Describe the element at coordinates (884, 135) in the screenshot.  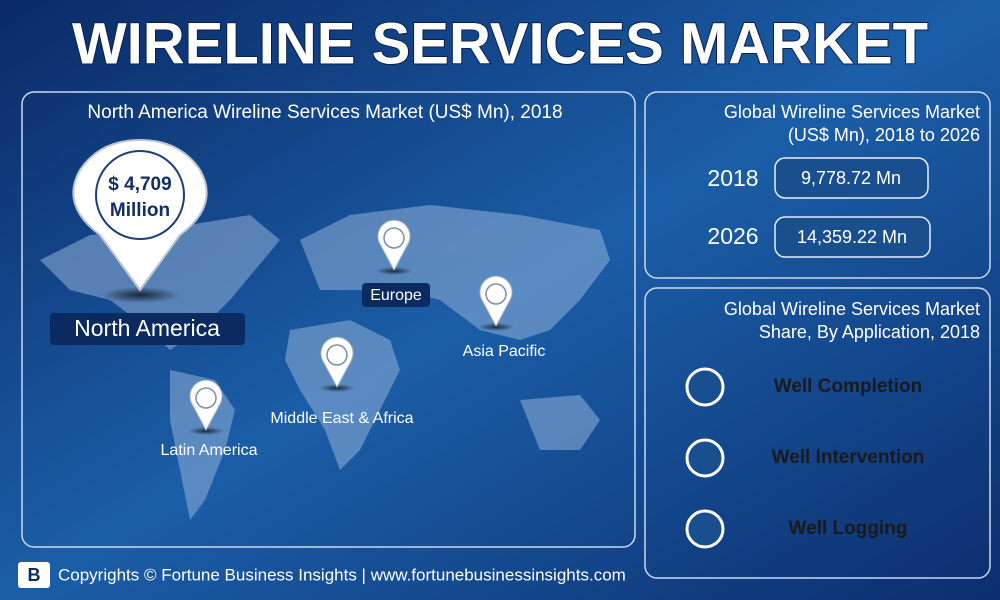
I see `global-panel-title: (US$ Mn), 2018 to 2026` at that location.